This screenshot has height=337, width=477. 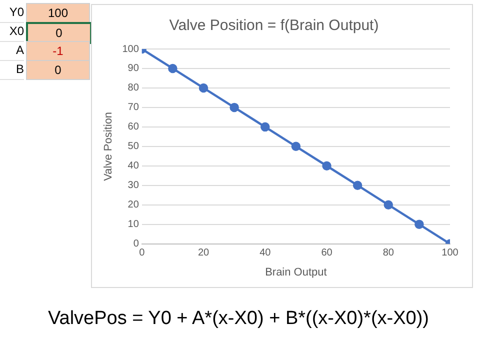 I want to click on text: ValvePos = Y0 + A*(x-X0) + B*((x-X0)*(x-X0)), so click(x=238, y=319).